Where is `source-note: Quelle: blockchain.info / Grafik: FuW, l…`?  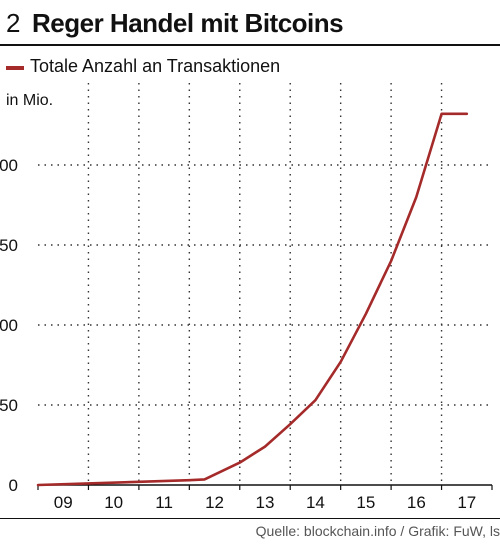 source-note: Quelle: blockchain.info / Grafik: FuW, l… is located at coordinates (377, 531).